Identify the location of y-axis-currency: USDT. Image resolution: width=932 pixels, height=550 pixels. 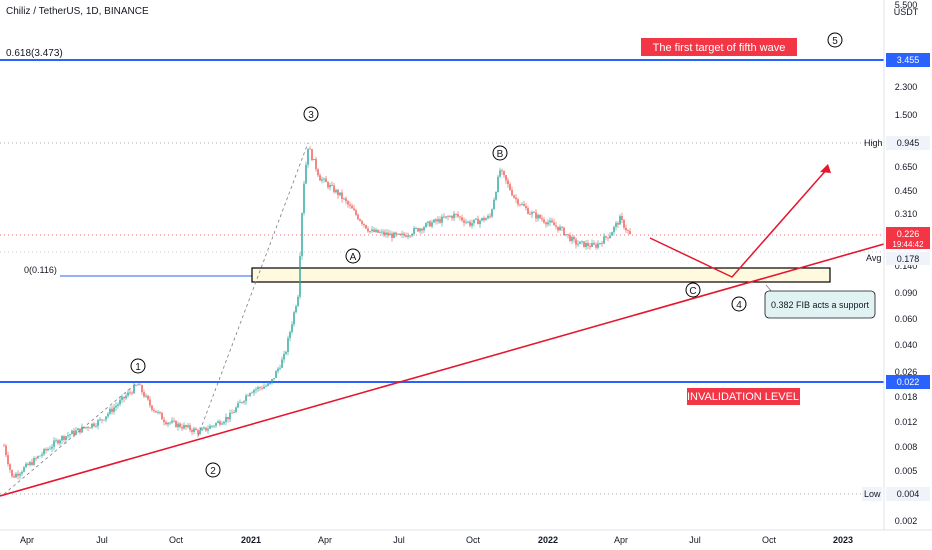
(906, 12).